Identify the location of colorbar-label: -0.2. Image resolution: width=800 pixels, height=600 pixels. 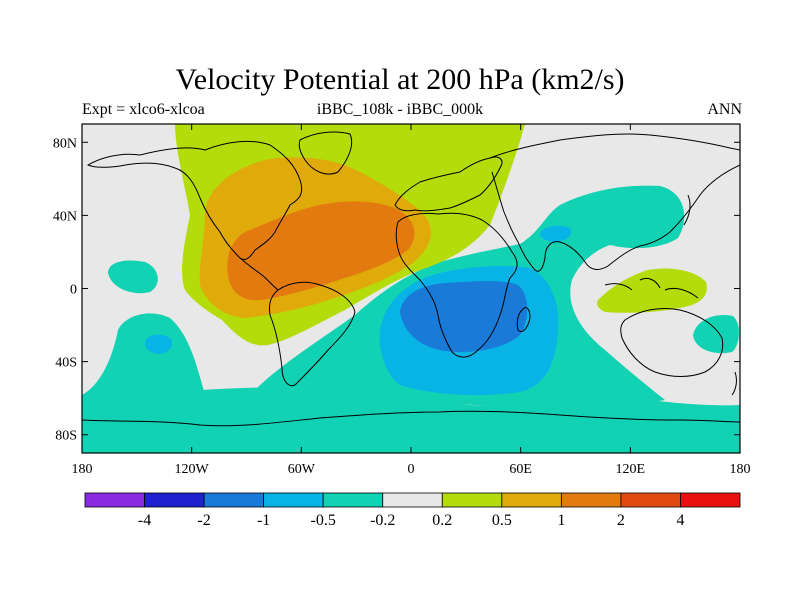
(382, 520).